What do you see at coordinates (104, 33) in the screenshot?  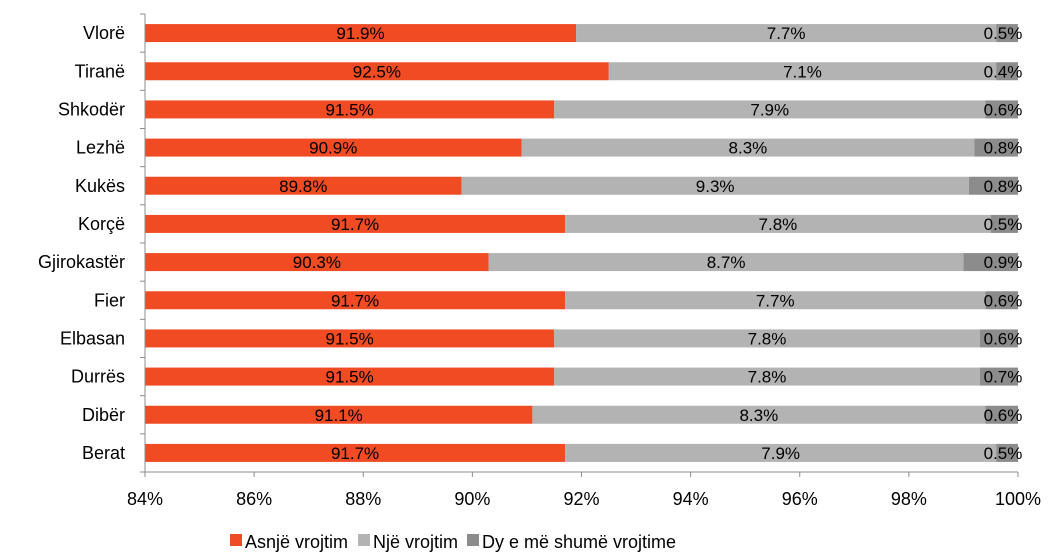 I see `category-label: Vlorë` at bounding box center [104, 33].